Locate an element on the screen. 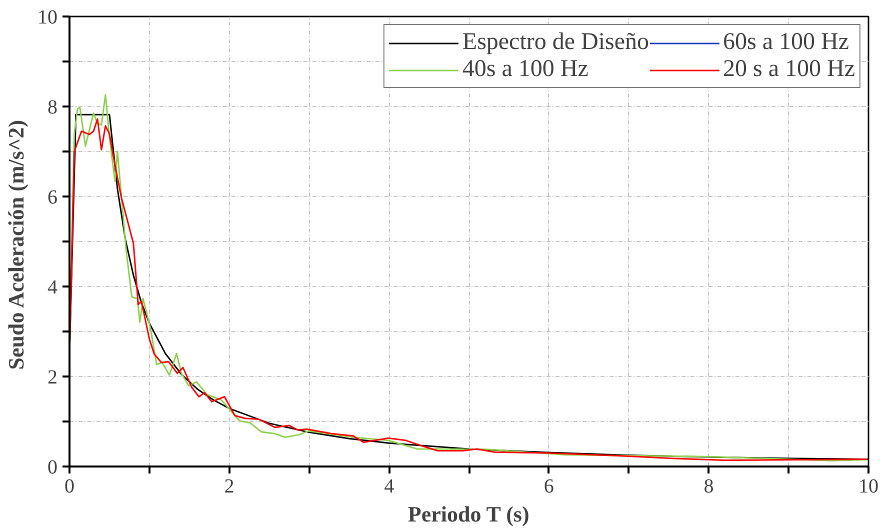  x-axis-title: Periodo T (s) is located at coordinates (469, 514).